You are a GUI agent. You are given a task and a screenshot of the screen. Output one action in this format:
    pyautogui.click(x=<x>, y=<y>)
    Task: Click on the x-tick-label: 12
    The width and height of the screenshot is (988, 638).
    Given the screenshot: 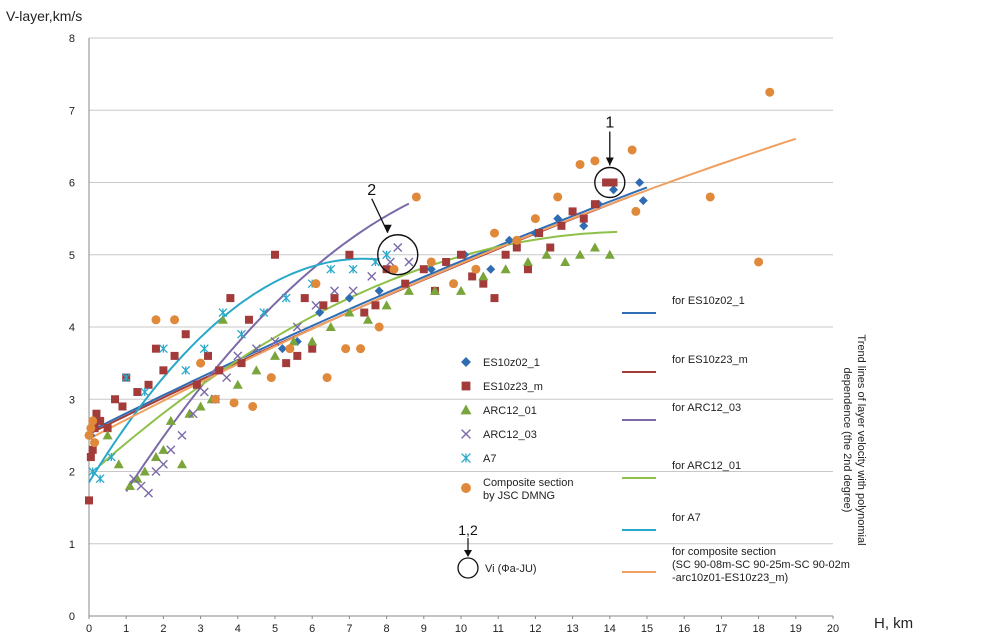 What is the action you would take?
    pyautogui.click(x=535, y=629)
    